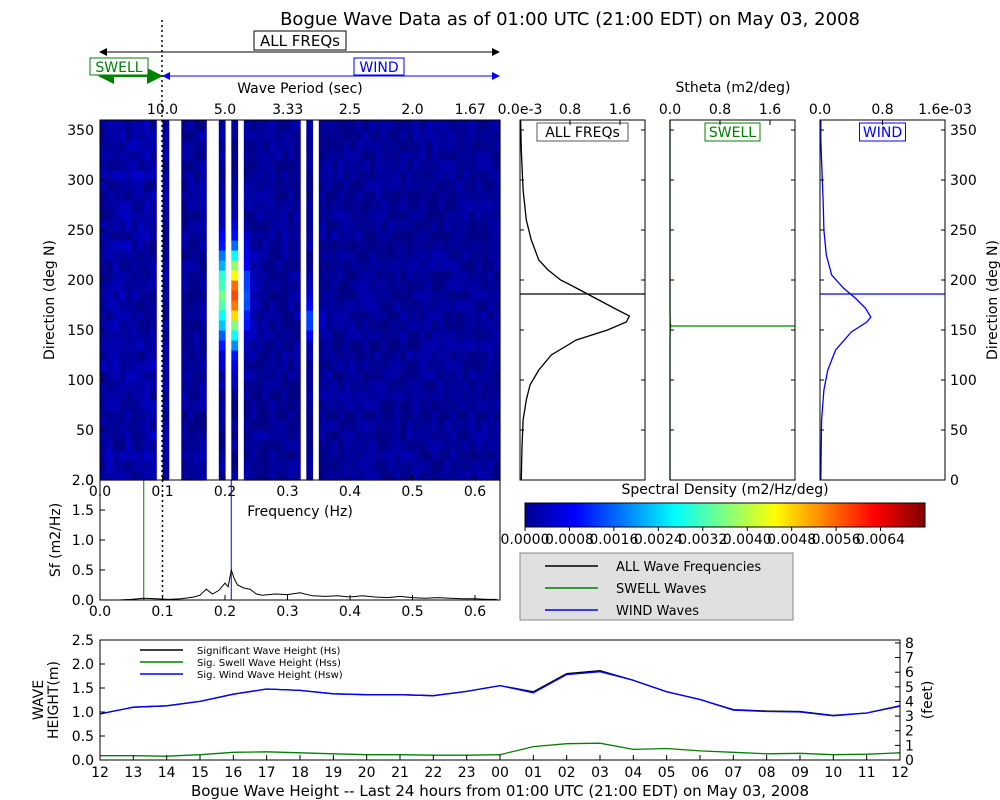  Describe the element at coordinates (300, 40) in the screenshot. I see `all-freqs-box` at that location.